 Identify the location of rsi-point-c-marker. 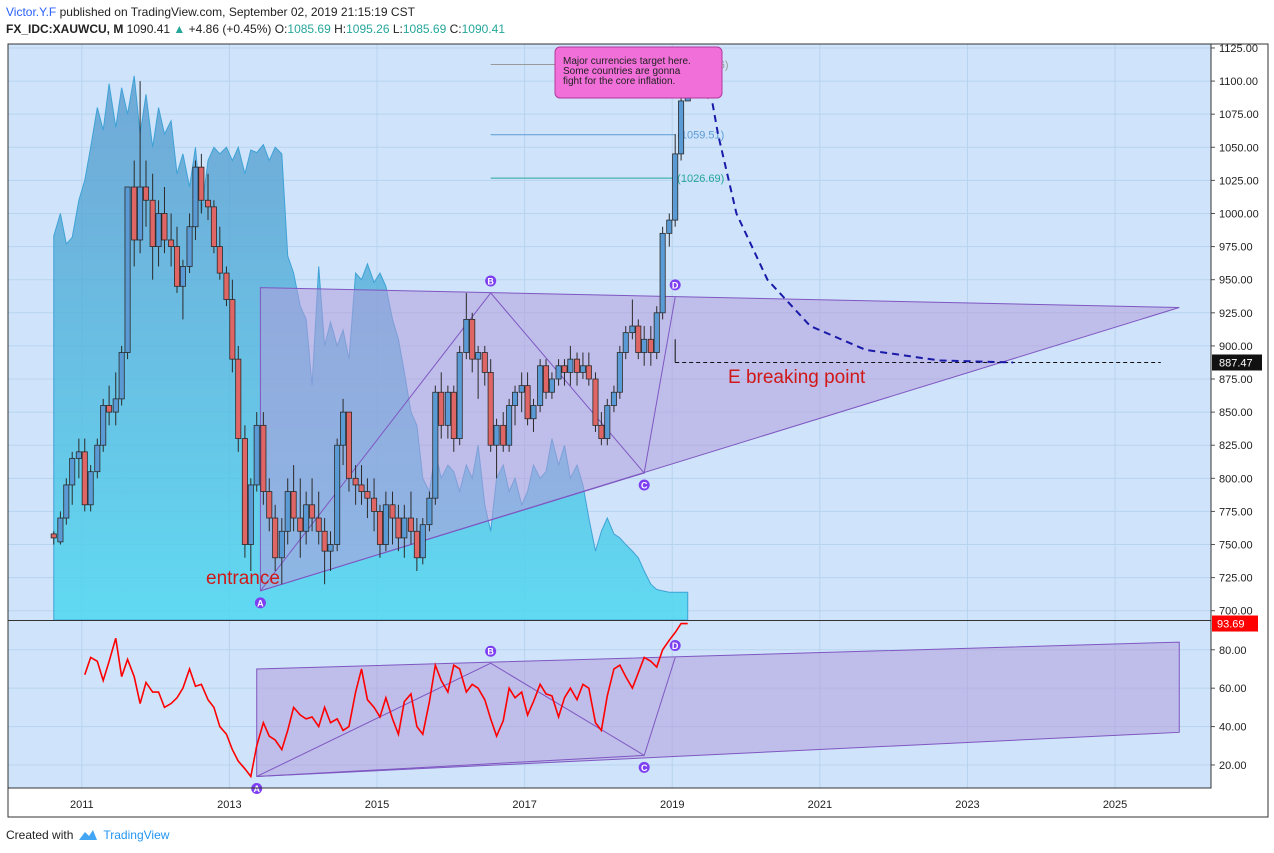
(644, 767).